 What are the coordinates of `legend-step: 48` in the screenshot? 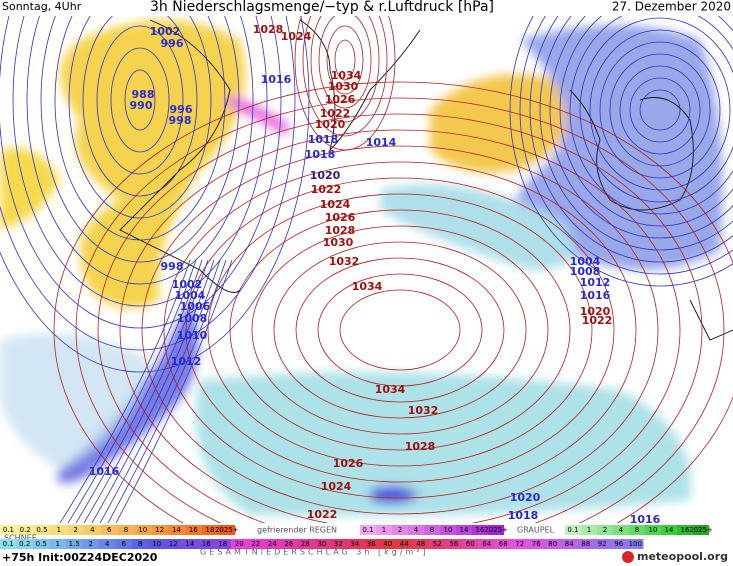 It's located at (420, 544).